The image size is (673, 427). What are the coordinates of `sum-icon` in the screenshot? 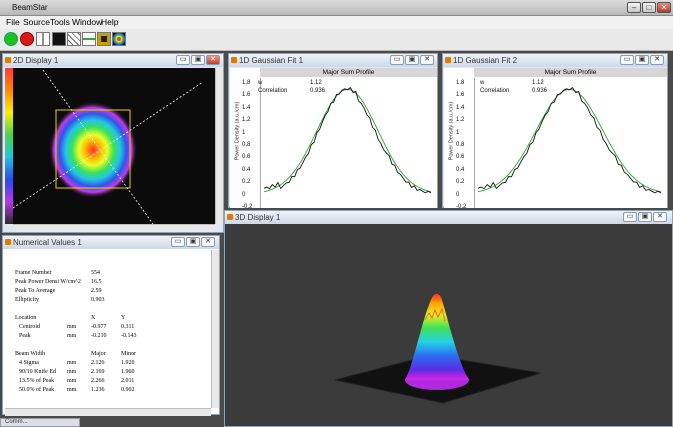 It's located at (89, 39).